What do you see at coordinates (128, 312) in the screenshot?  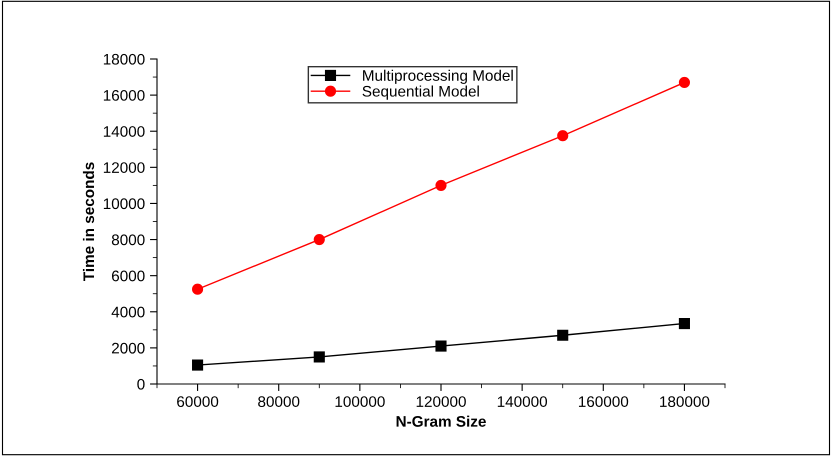 I see `y-tick-label: 4000` at bounding box center [128, 312].